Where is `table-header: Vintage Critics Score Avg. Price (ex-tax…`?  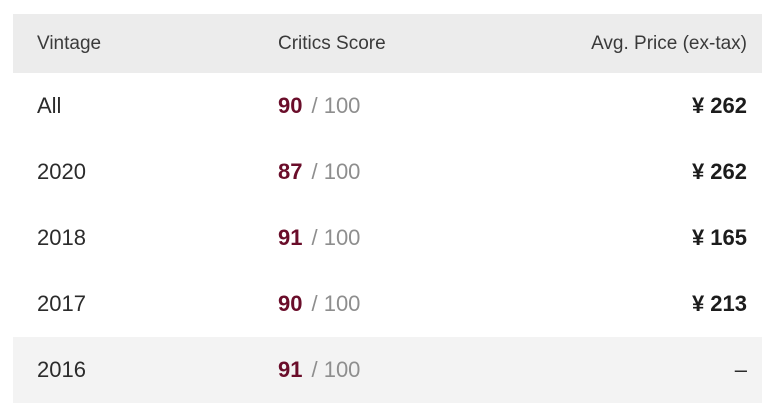
table-header: Vintage Critics Score Avg. Price (ex-tax… is located at coordinates (387, 43).